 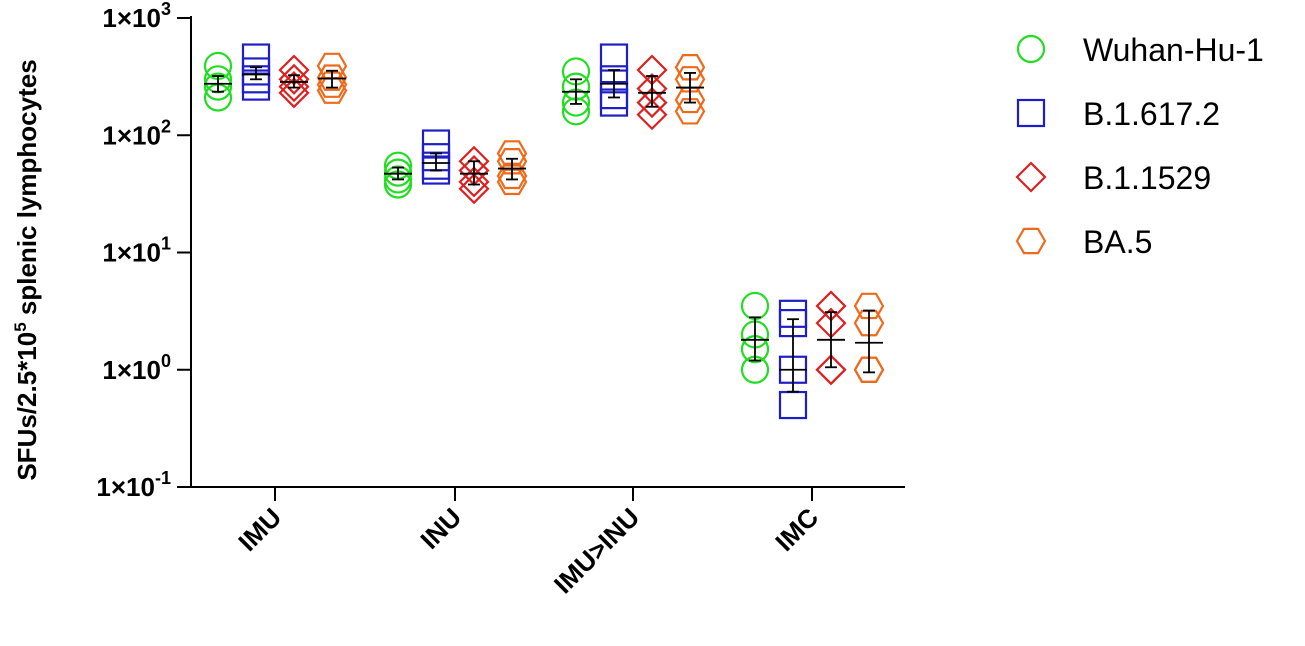 What do you see at coordinates (528, 543) in the screenshot?
I see `x-axis-ticks: IMU INU IMU>INU IMC` at bounding box center [528, 543].